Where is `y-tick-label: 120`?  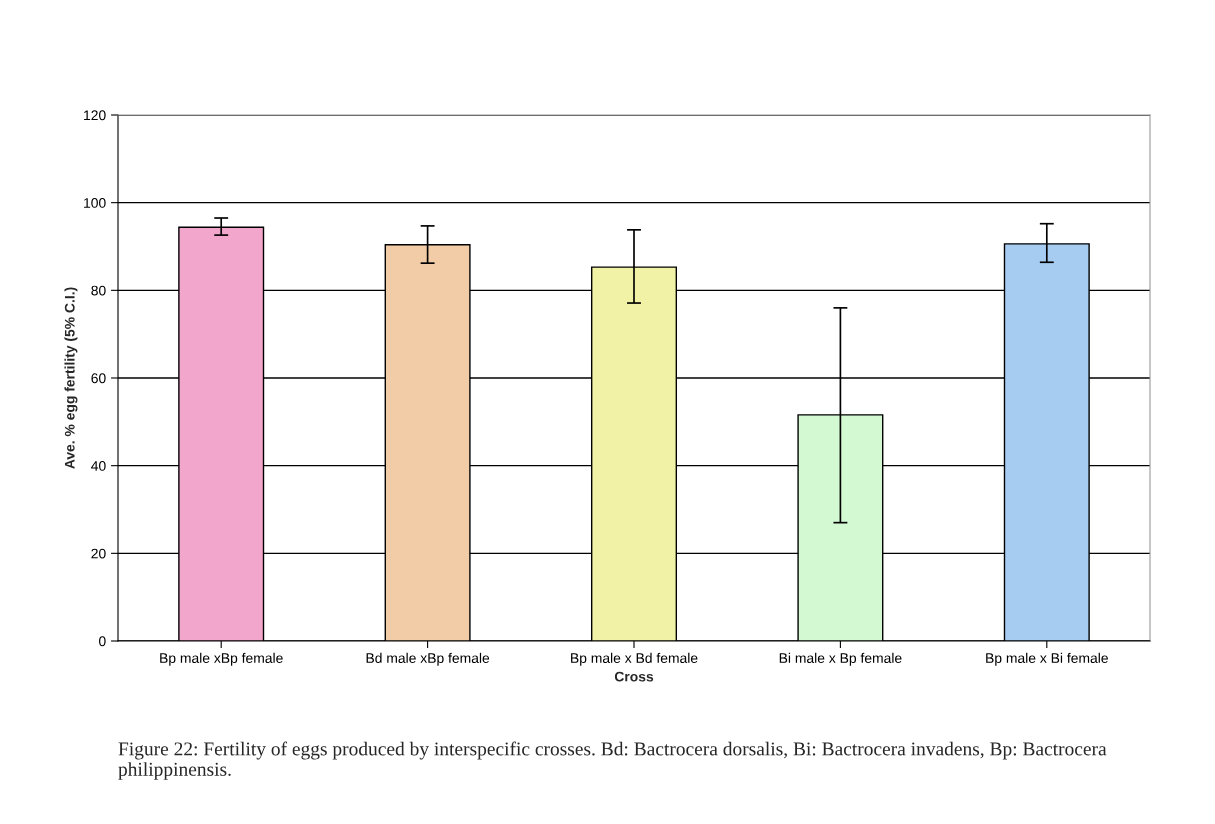
y-tick-label: 120 is located at coordinates (95, 115).